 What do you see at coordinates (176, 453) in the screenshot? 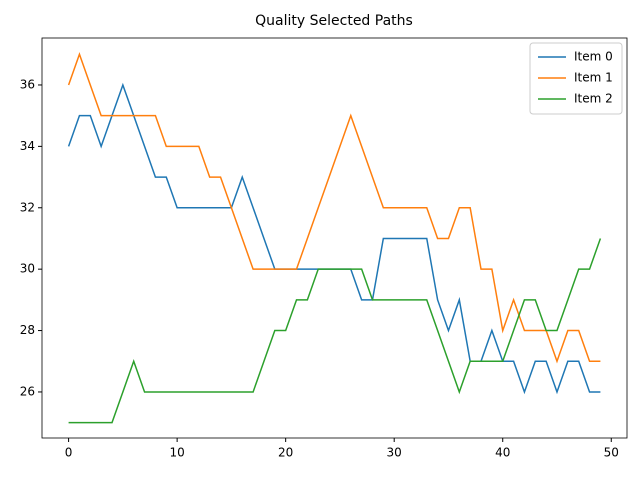
I see `x-tick-label: 10` at bounding box center [176, 453].